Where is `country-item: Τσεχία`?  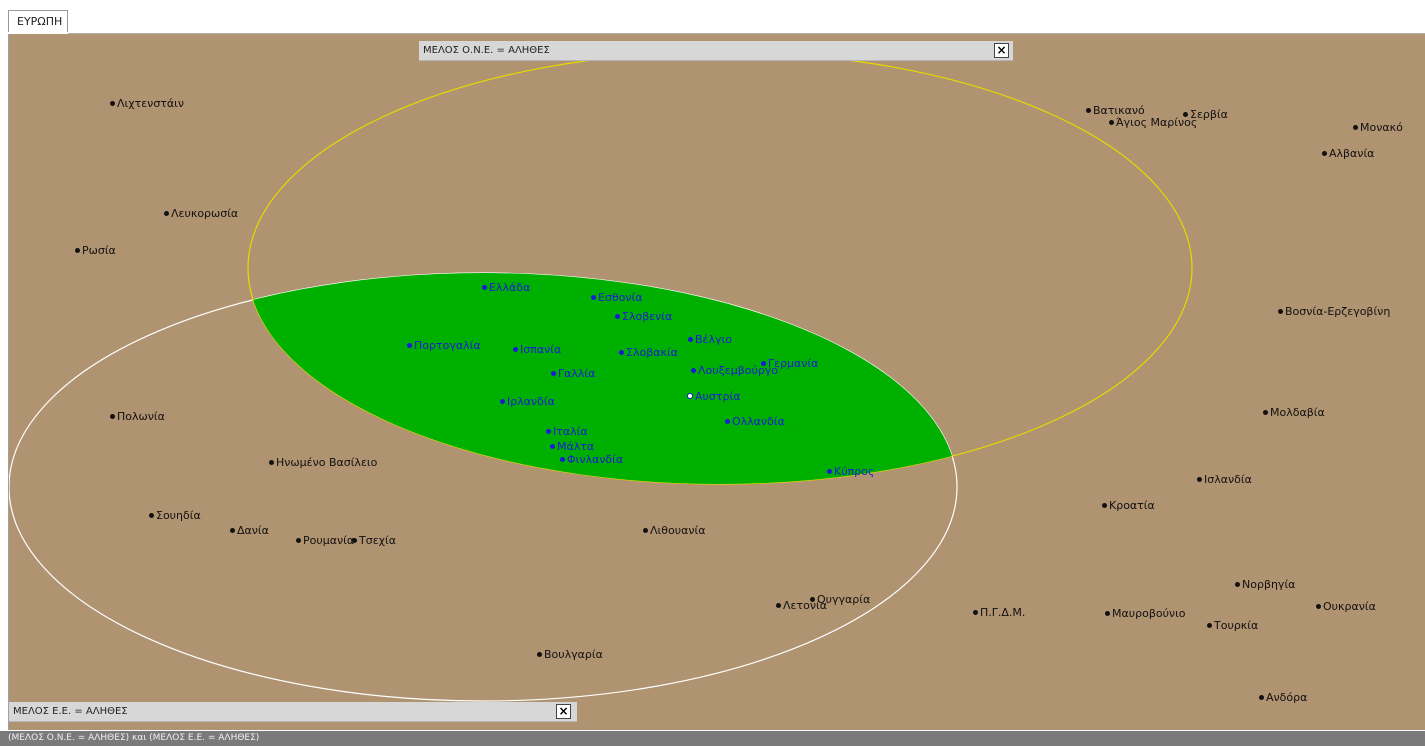
country-item: Τσεχία is located at coordinates (374, 541).